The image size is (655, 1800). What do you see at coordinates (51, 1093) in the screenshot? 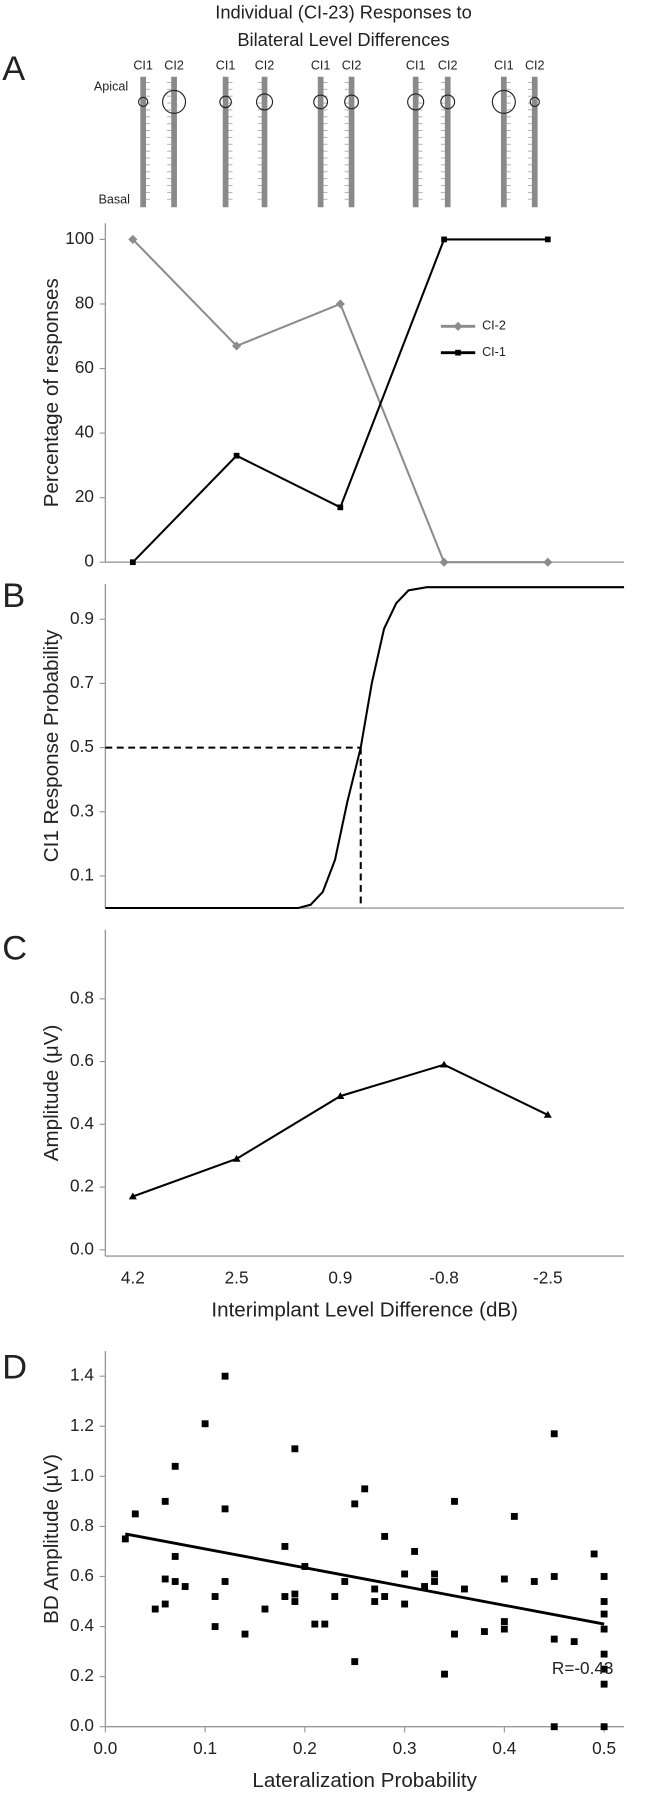
I see `y-axis-label: Amplitude (μV)` at bounding box center [51, 1093].